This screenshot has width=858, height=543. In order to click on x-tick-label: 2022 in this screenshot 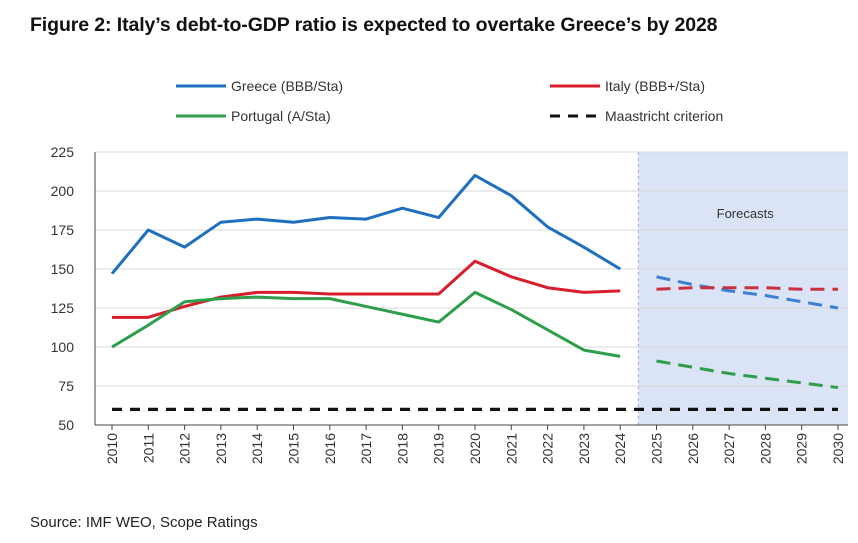, I will do `click(548, 448)`.